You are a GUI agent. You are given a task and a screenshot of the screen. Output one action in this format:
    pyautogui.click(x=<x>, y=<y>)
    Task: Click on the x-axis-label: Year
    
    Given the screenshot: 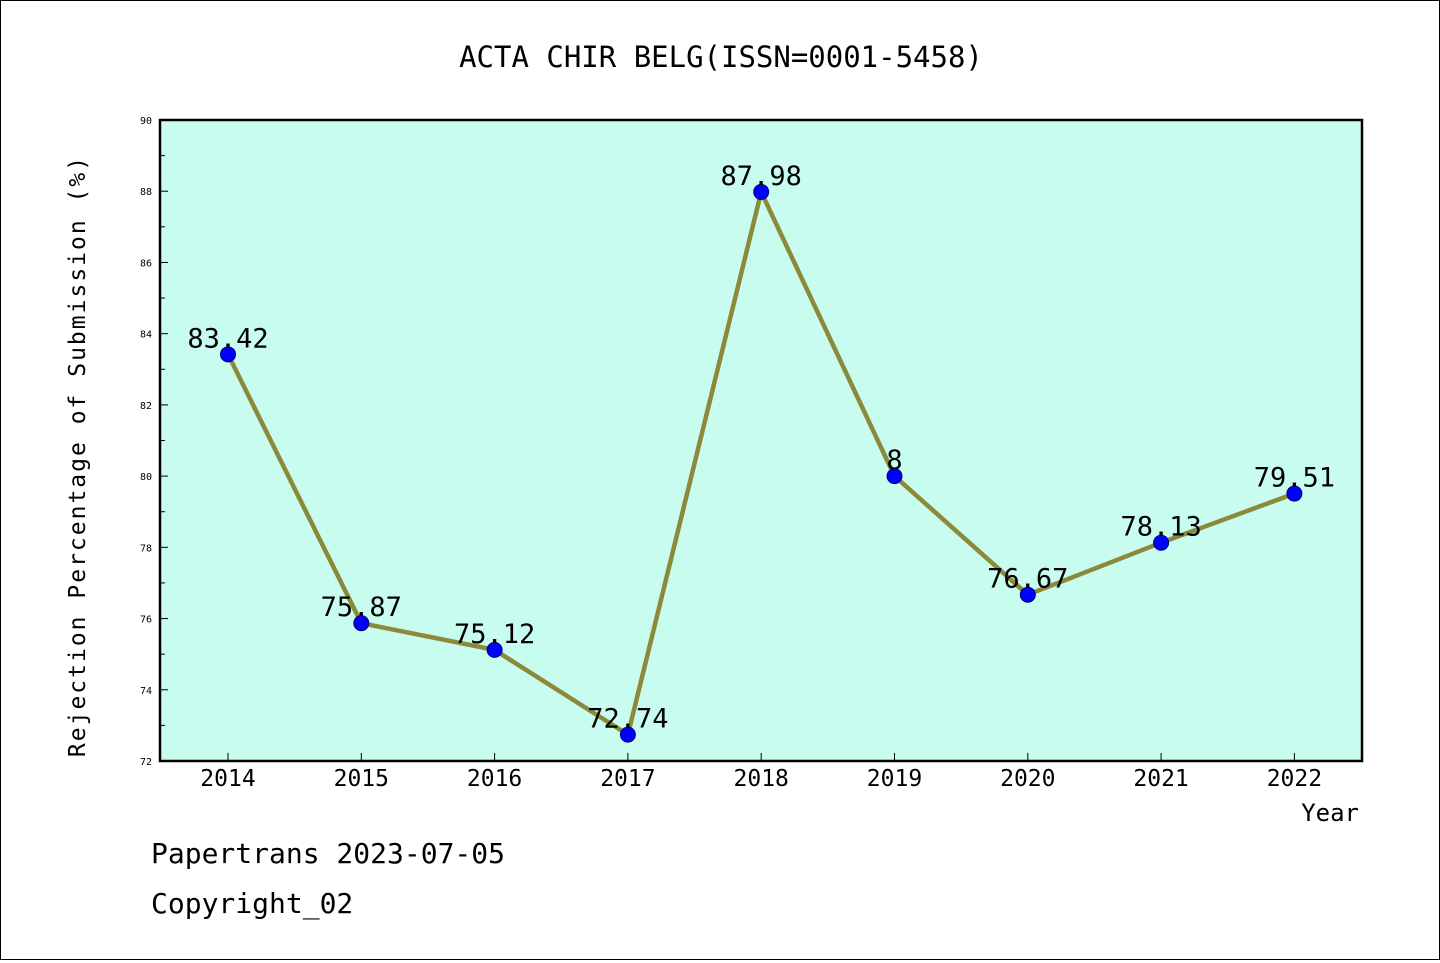 What is the action you would take?
    pyautogui.click(x=1330, y=813)
    